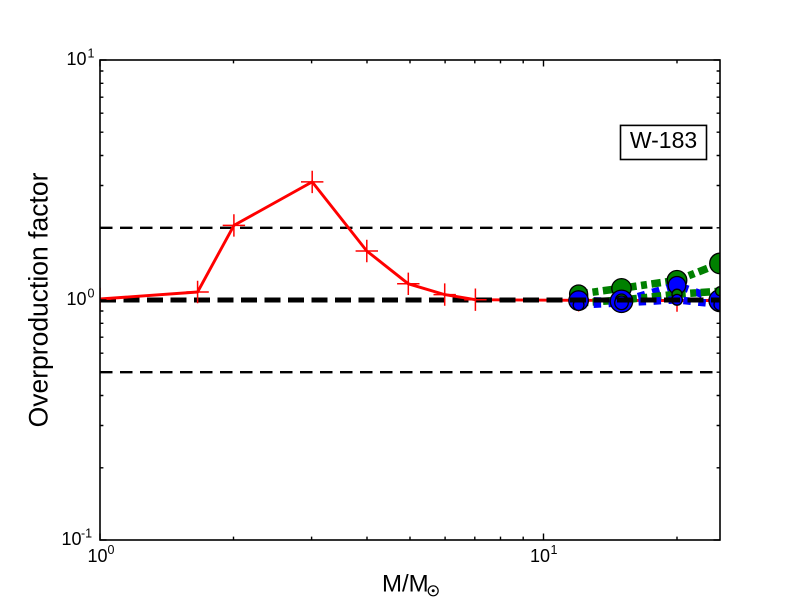  What do you see at coordinates (663, 140) in the screenshot?
I see `svg-text: W-183` at bounding box center [663, 140].